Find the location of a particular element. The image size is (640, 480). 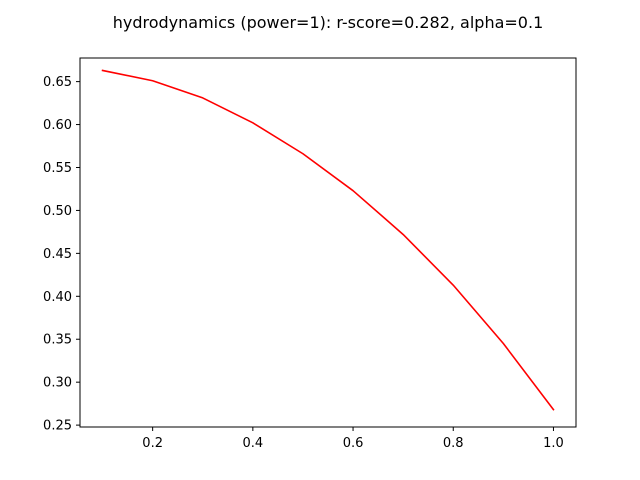

x-tick-label: 0.2 is located at coordinates (152, 443).